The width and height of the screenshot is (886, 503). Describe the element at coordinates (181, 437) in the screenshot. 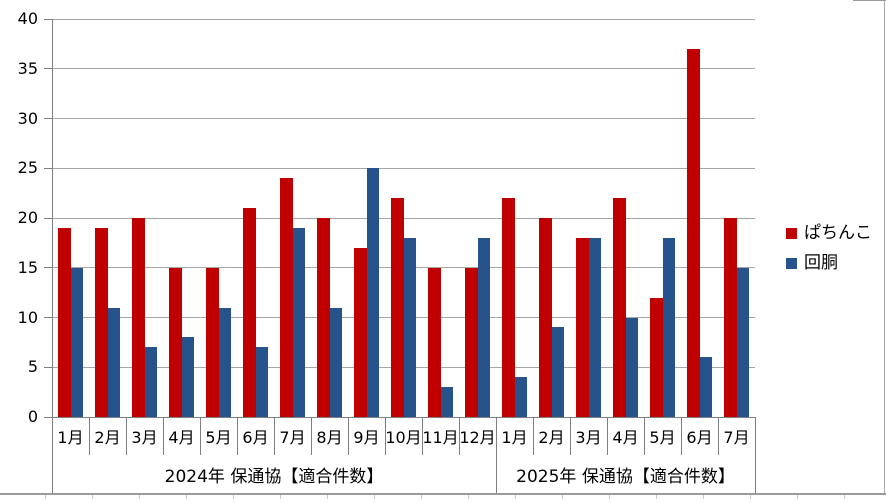

I see `x-axis-label-2024-4月: 4月` at that location.